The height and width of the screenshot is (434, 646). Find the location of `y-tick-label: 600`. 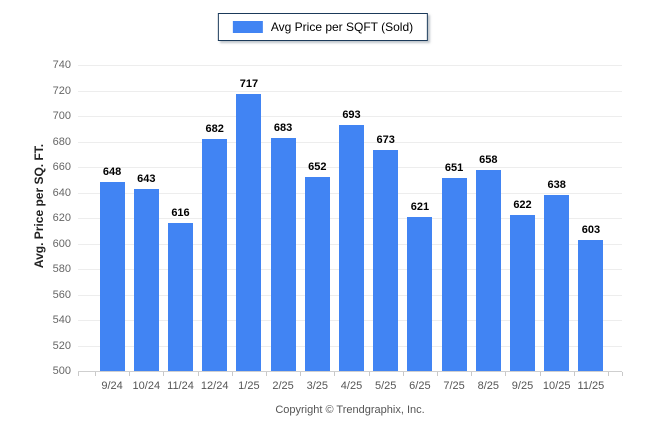

y-tick-label: 600 is located at coordinates (61, 243).